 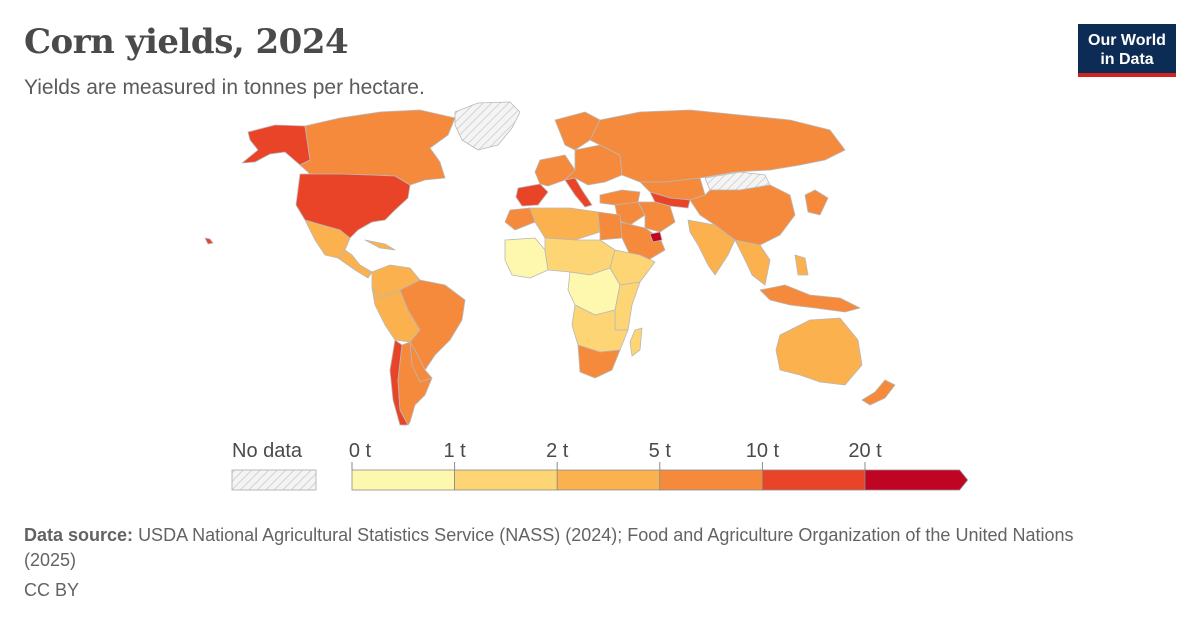 What do you see at coordinates (380, 245) in the screenshot?
I see `region-caribbean` at bounding box center [380, 245].